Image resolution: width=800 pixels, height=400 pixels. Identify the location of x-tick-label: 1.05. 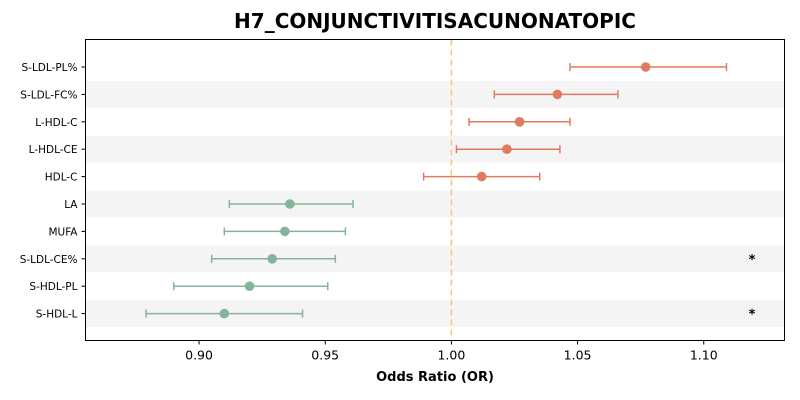
(578, 355).